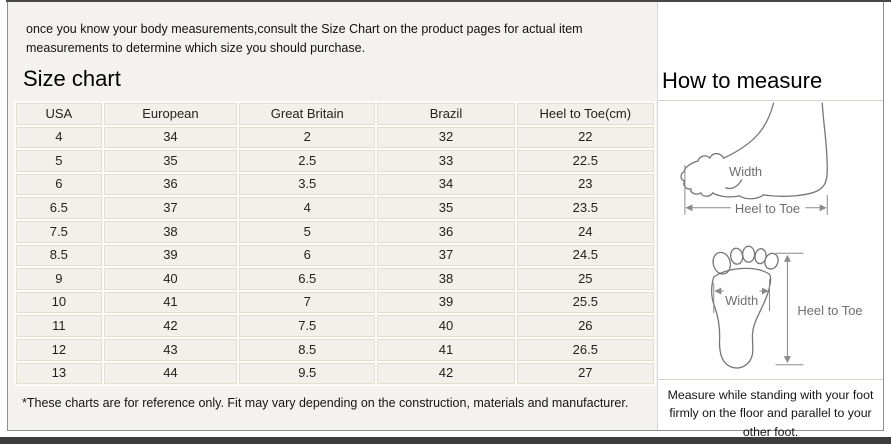 The image size is (891, 444). I want to click on table-cell: 13, so click(59, 373).